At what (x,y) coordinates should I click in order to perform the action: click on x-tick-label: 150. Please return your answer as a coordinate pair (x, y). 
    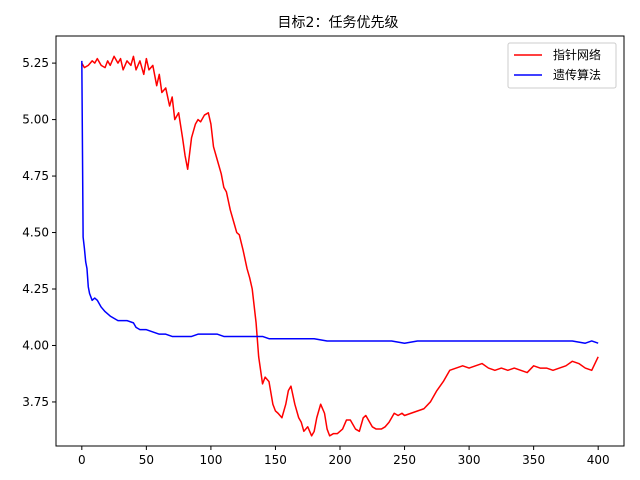
    Looking at the image, I should click on (275, 460).